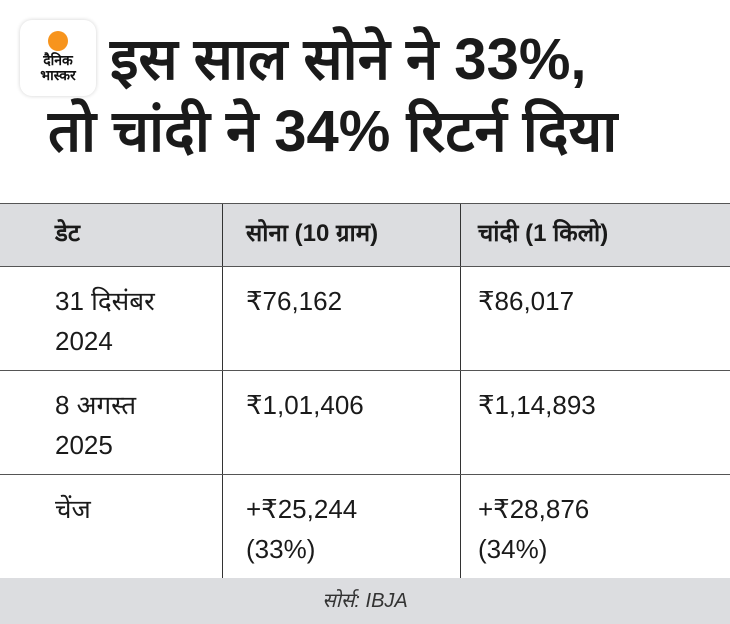 This screenshot has width=730, height=624. I want to click on headline-line2: तो चांदी ने 34% रिटर्न दिया, so click(333, 131).